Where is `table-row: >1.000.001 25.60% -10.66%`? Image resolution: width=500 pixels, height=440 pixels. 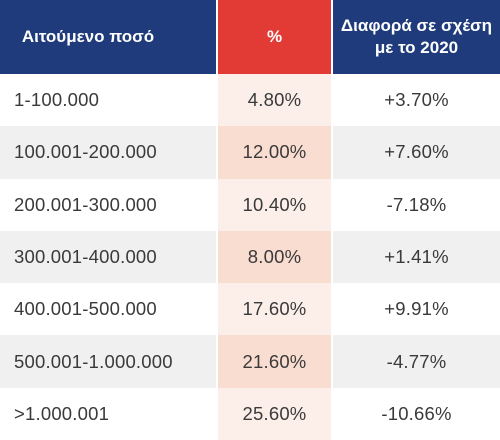
table-row: >1.000.001 25.60% -10.66% is located at coordinates (250, 413).